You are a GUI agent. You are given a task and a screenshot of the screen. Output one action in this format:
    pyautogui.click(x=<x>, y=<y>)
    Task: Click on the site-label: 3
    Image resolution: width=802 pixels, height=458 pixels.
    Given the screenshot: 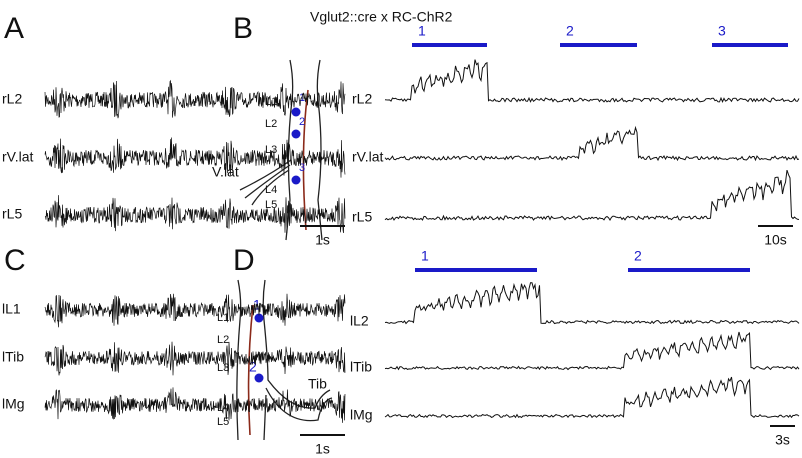 What is the action you would take?
    pyautogui.click(x=302, y=168)
    